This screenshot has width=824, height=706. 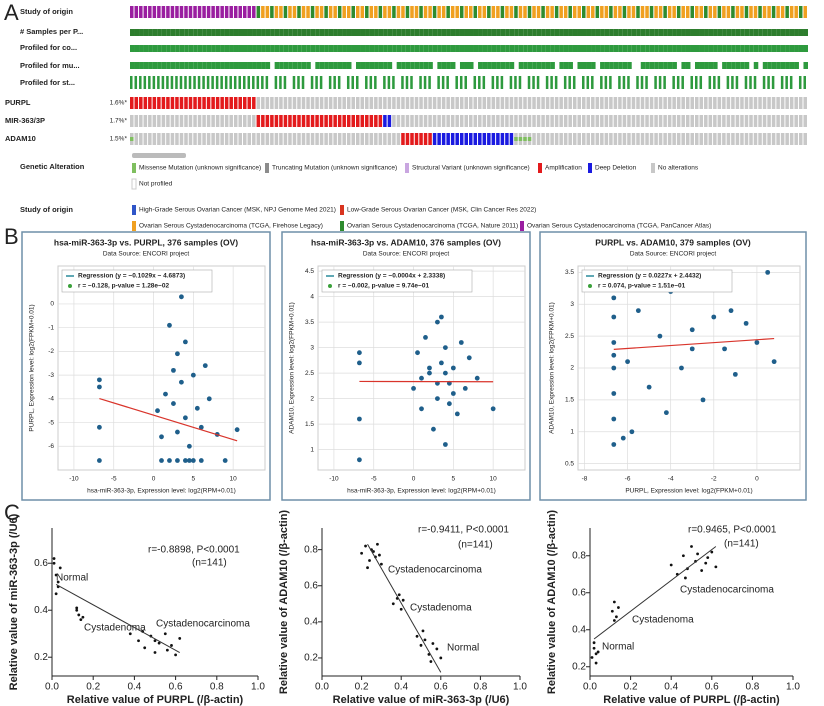 What do you see at coordinates (134, 168) in the screenshot?
I see `legend-swatch` at bounding box center [134, 168].